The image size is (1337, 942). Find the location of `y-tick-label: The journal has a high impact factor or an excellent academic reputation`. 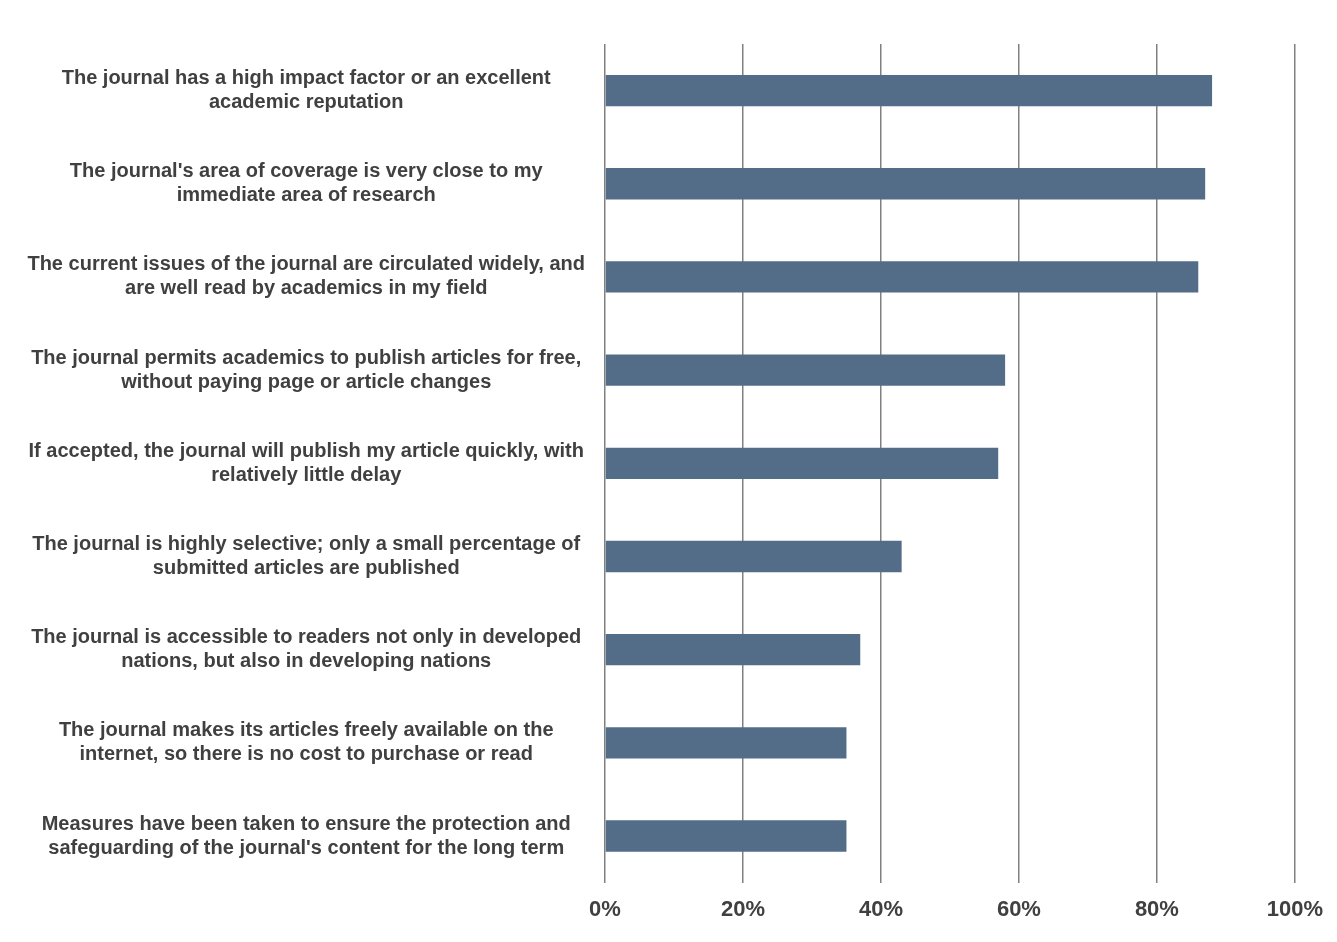

y-tick-label: The journal has a high impact factor or an excellent academic reputation is located at coordinates (306, 89).